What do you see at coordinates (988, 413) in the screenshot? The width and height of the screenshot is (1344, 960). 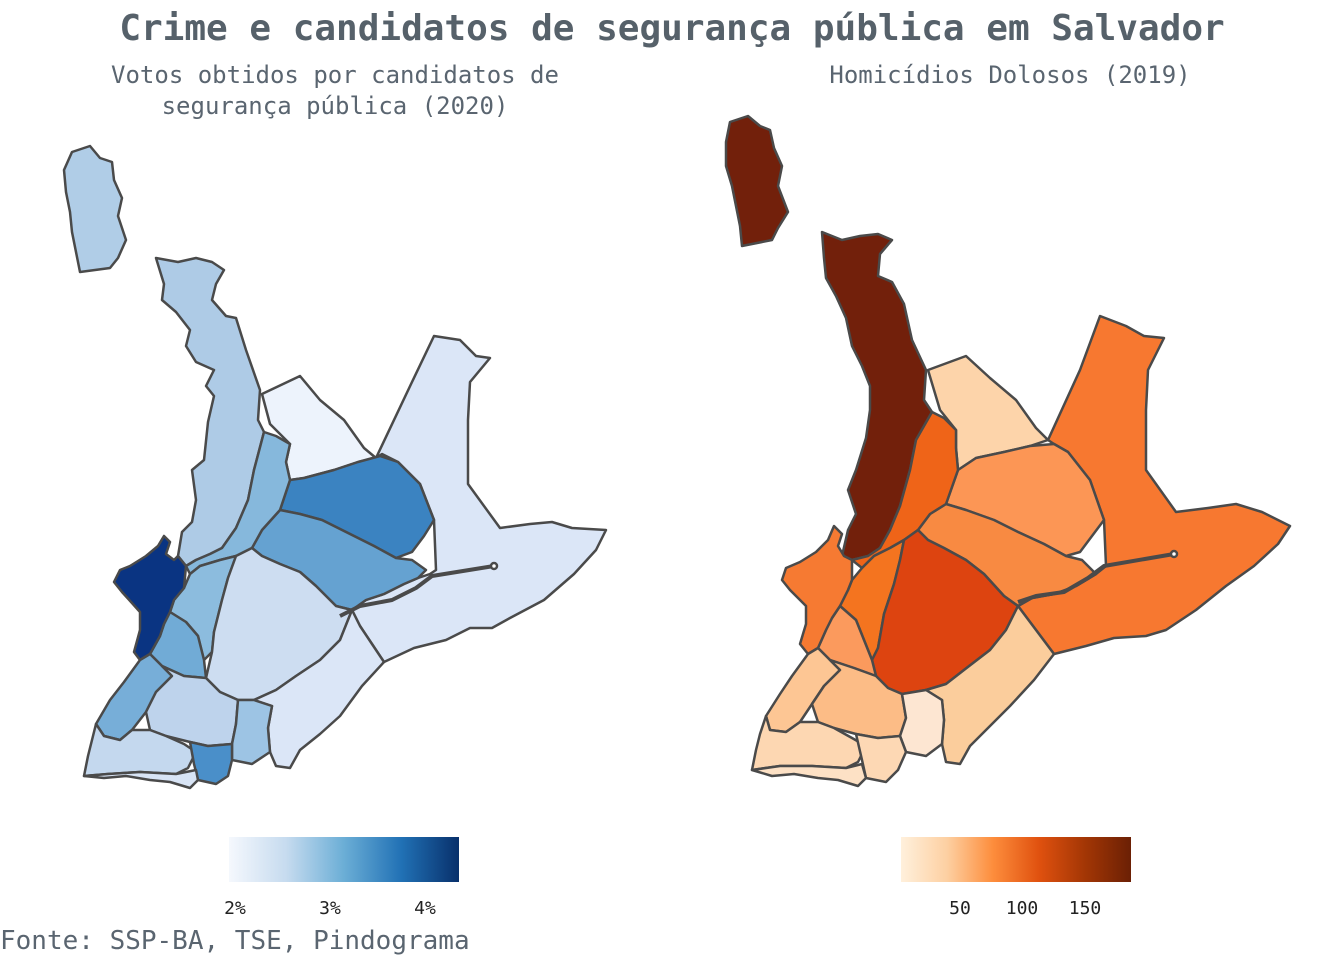 I see `region-norte-a` at bounding box center [988, 413].